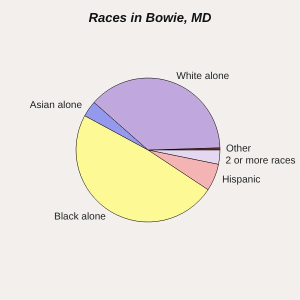 The image size is (300, 300). I want to click on slice-label: Black alone, so click(80, 216).